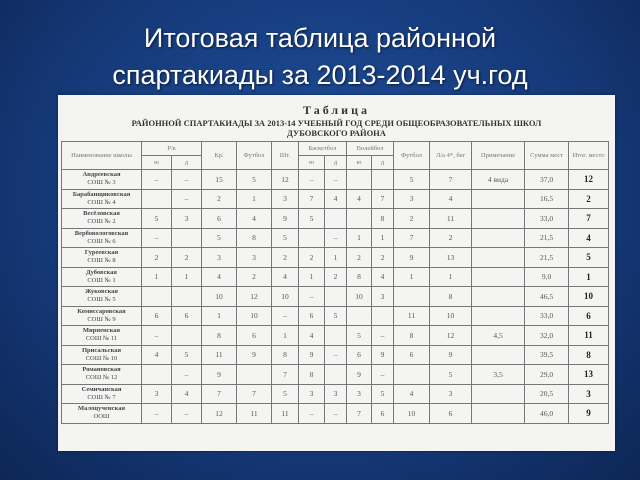  I want to click on table-row: Мирненская СОШ № 11–8 6 1 4 5–8 12 4,5 32,0 11, so click(335, 335).